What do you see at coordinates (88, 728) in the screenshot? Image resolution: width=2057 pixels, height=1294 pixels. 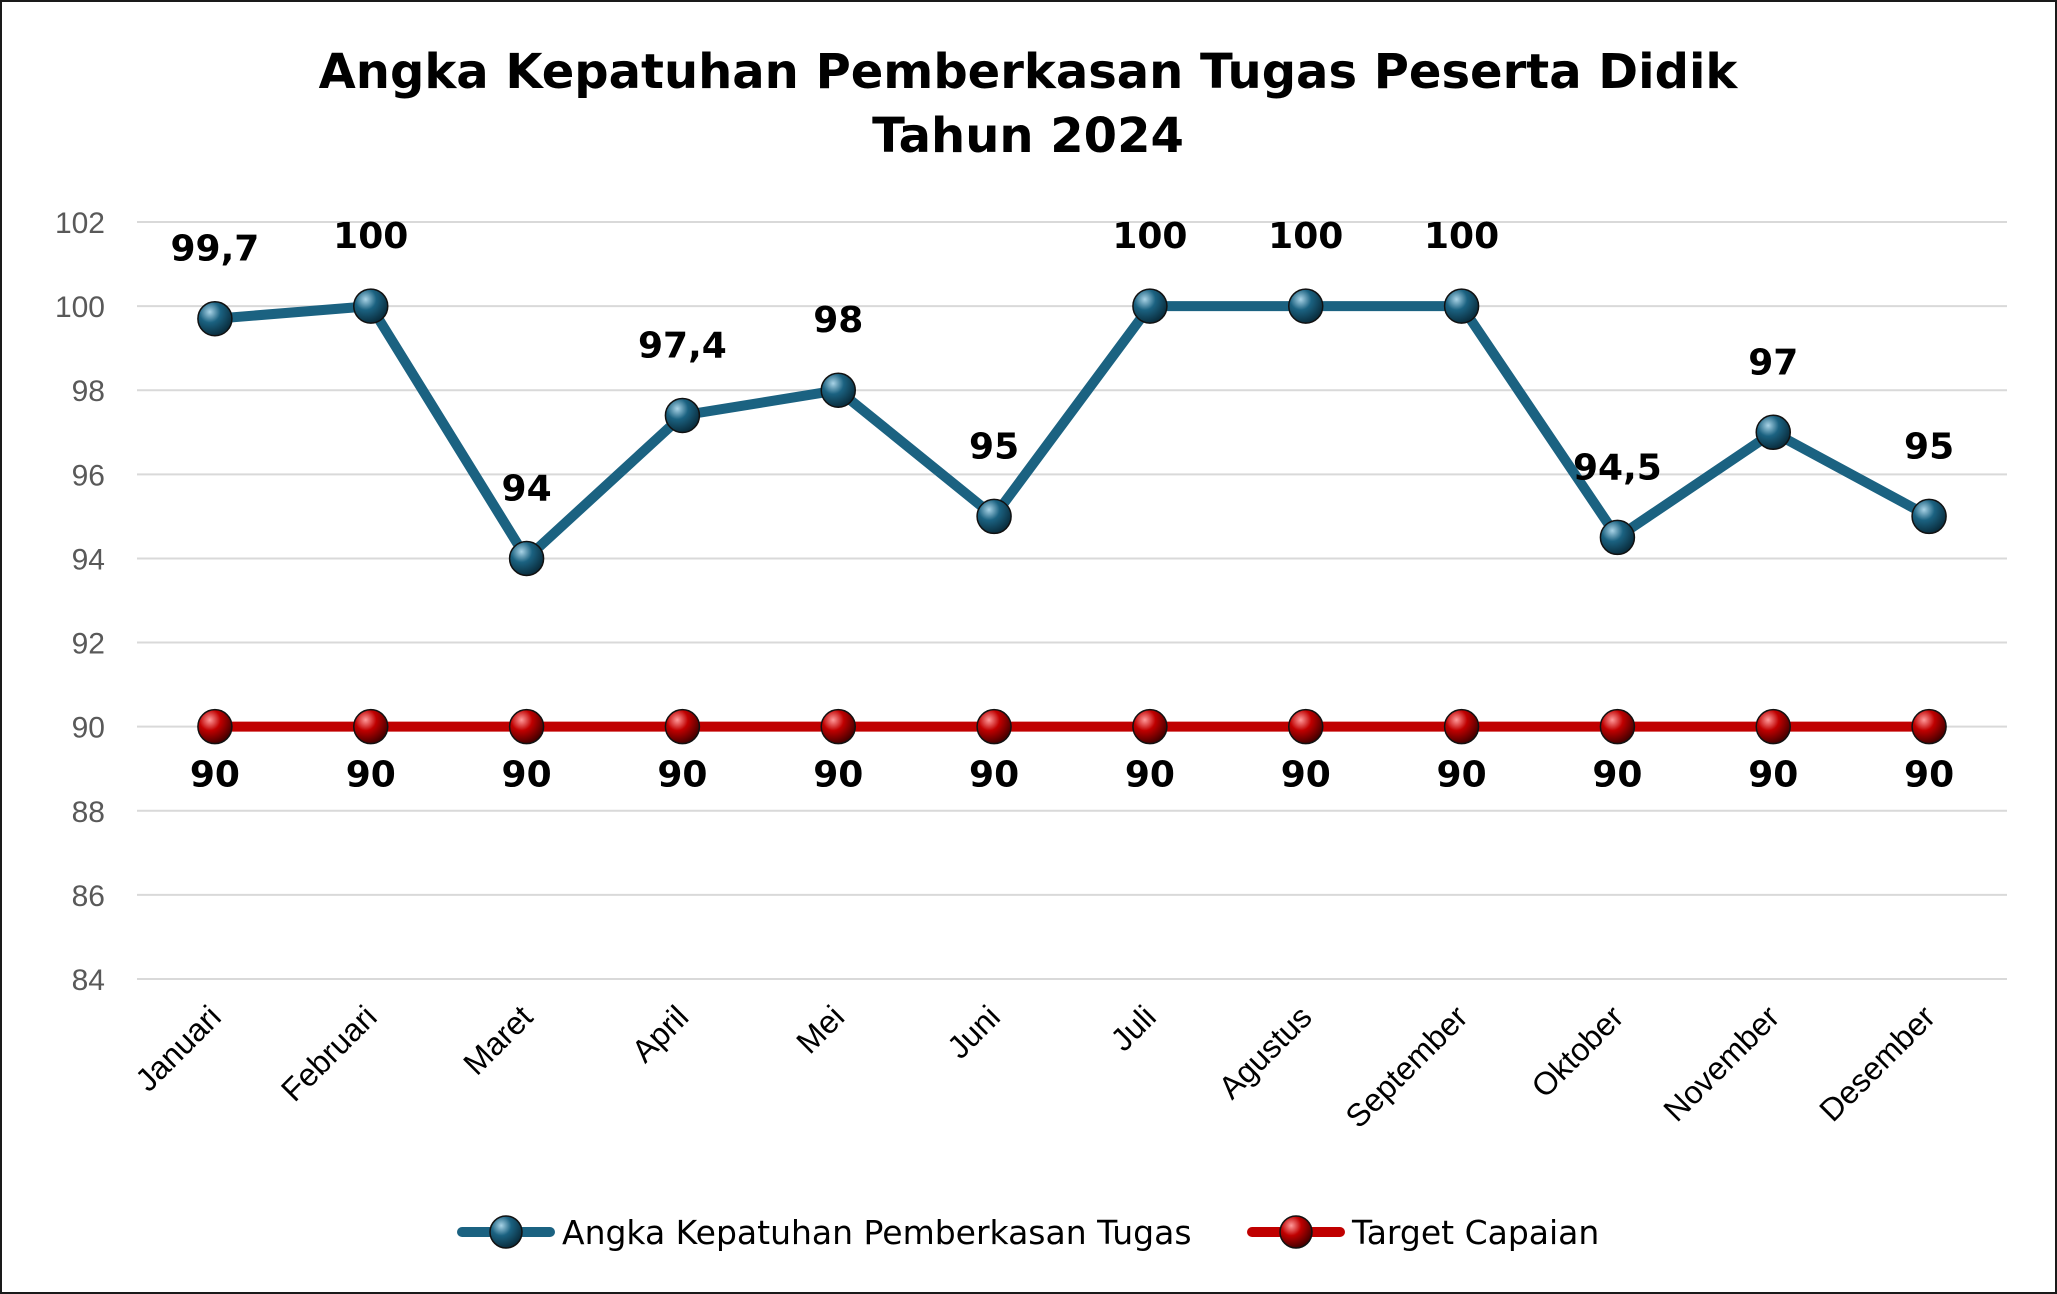 I see `y-tick-label: 90` at bounding box center [88, 728].